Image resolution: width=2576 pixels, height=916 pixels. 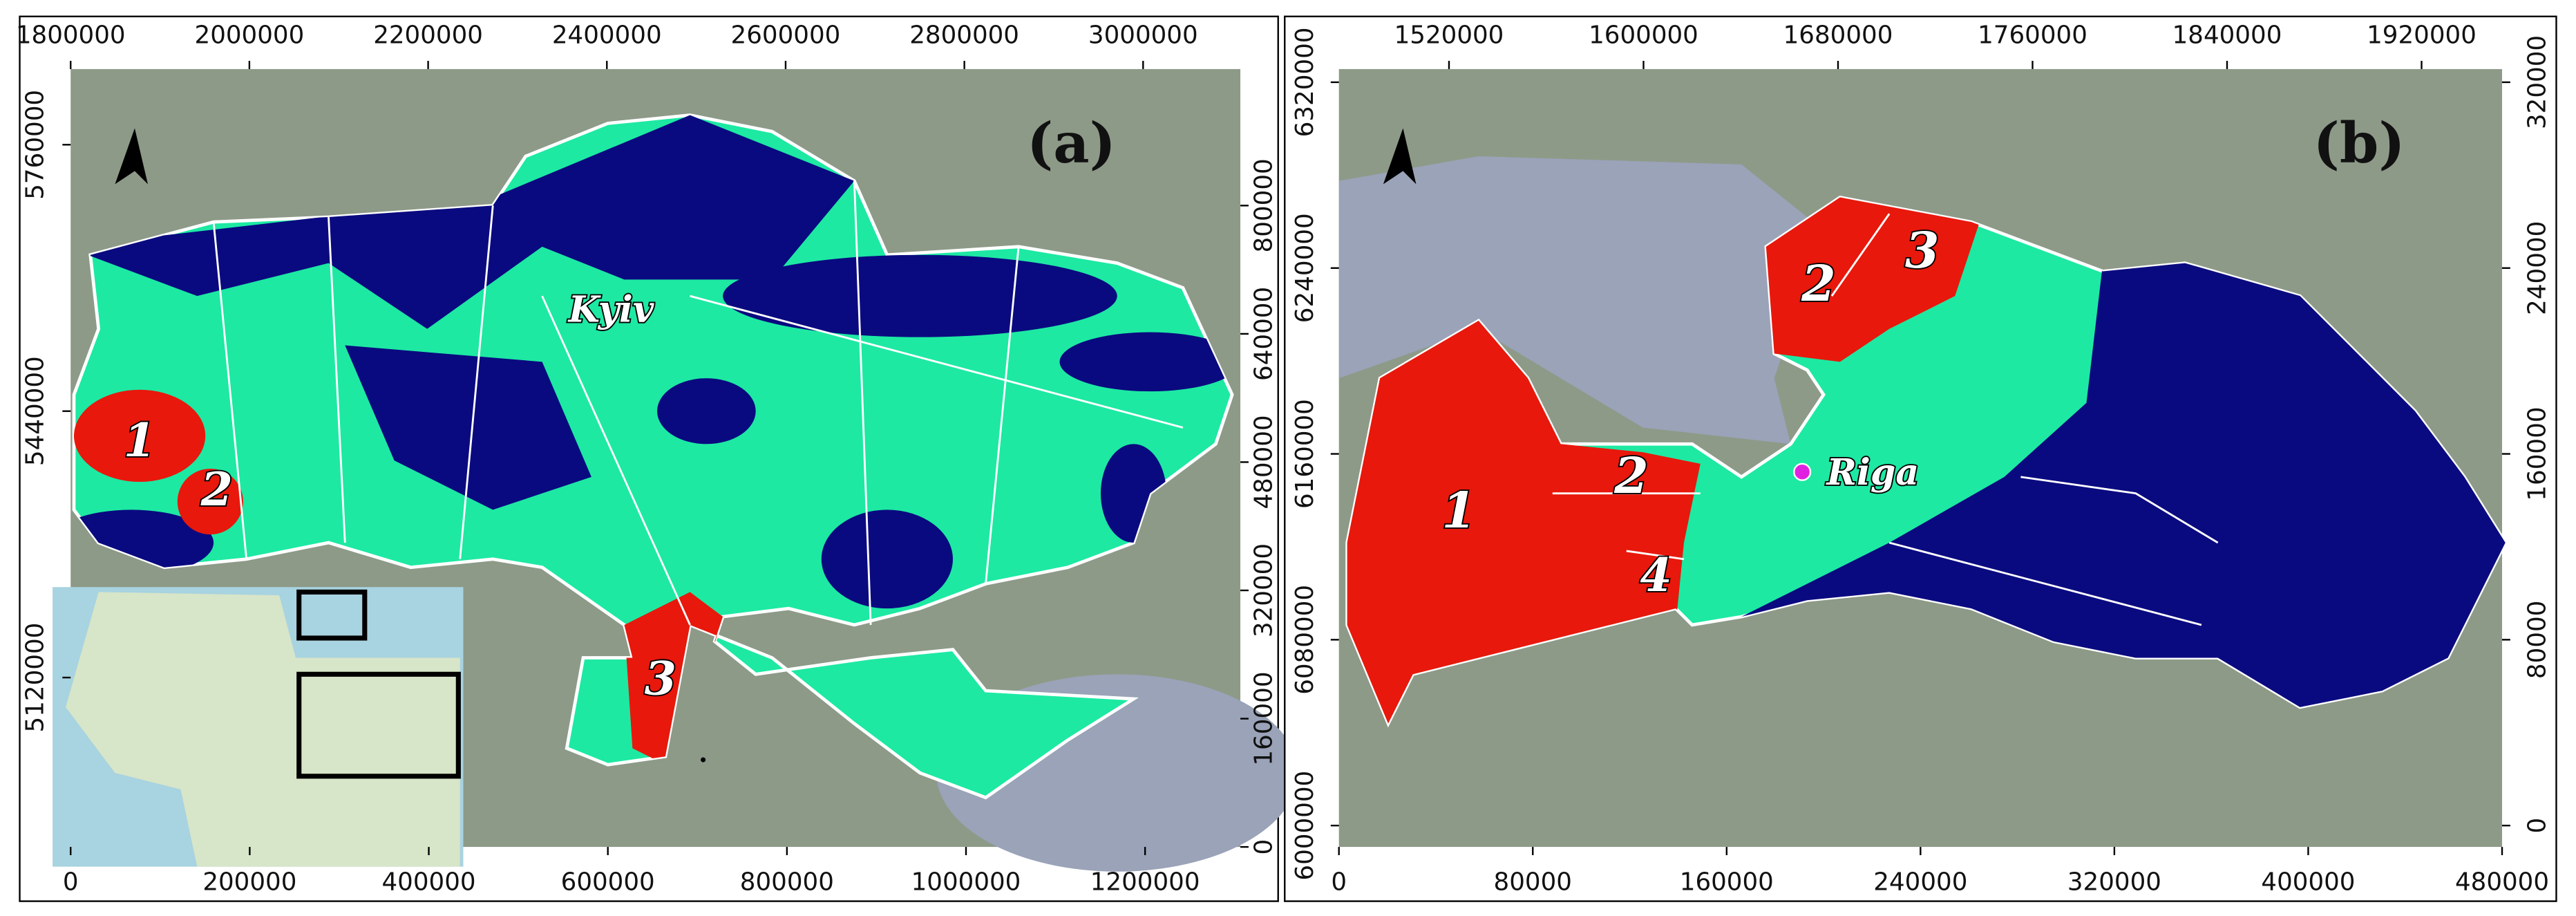 I want to click on inset-map, so click(x=258, y=727).